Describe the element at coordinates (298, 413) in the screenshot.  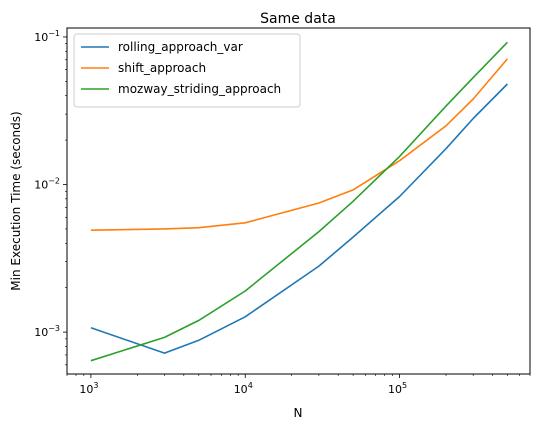
I see `x-axis-label: N` at that location.